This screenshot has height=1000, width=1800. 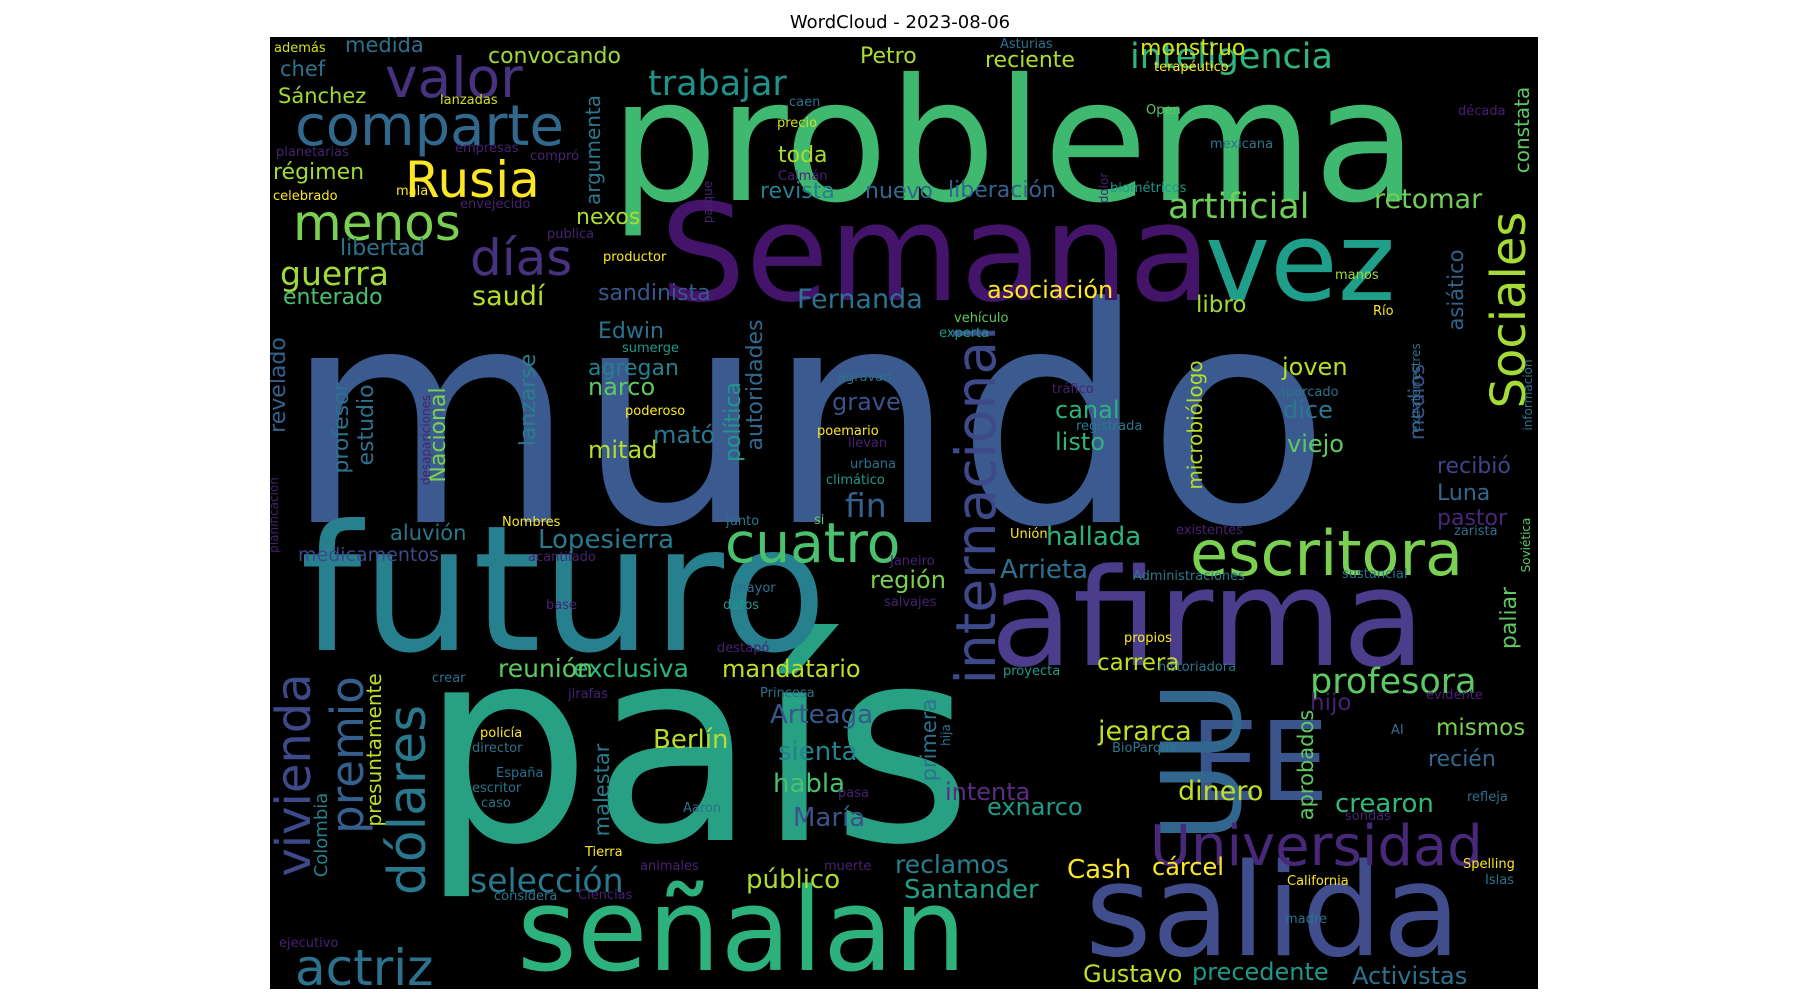 What do you see at coordinates (1368, 816) in the screenshot?
I see `word-186: sondas` at bounding box center [1368, 816].